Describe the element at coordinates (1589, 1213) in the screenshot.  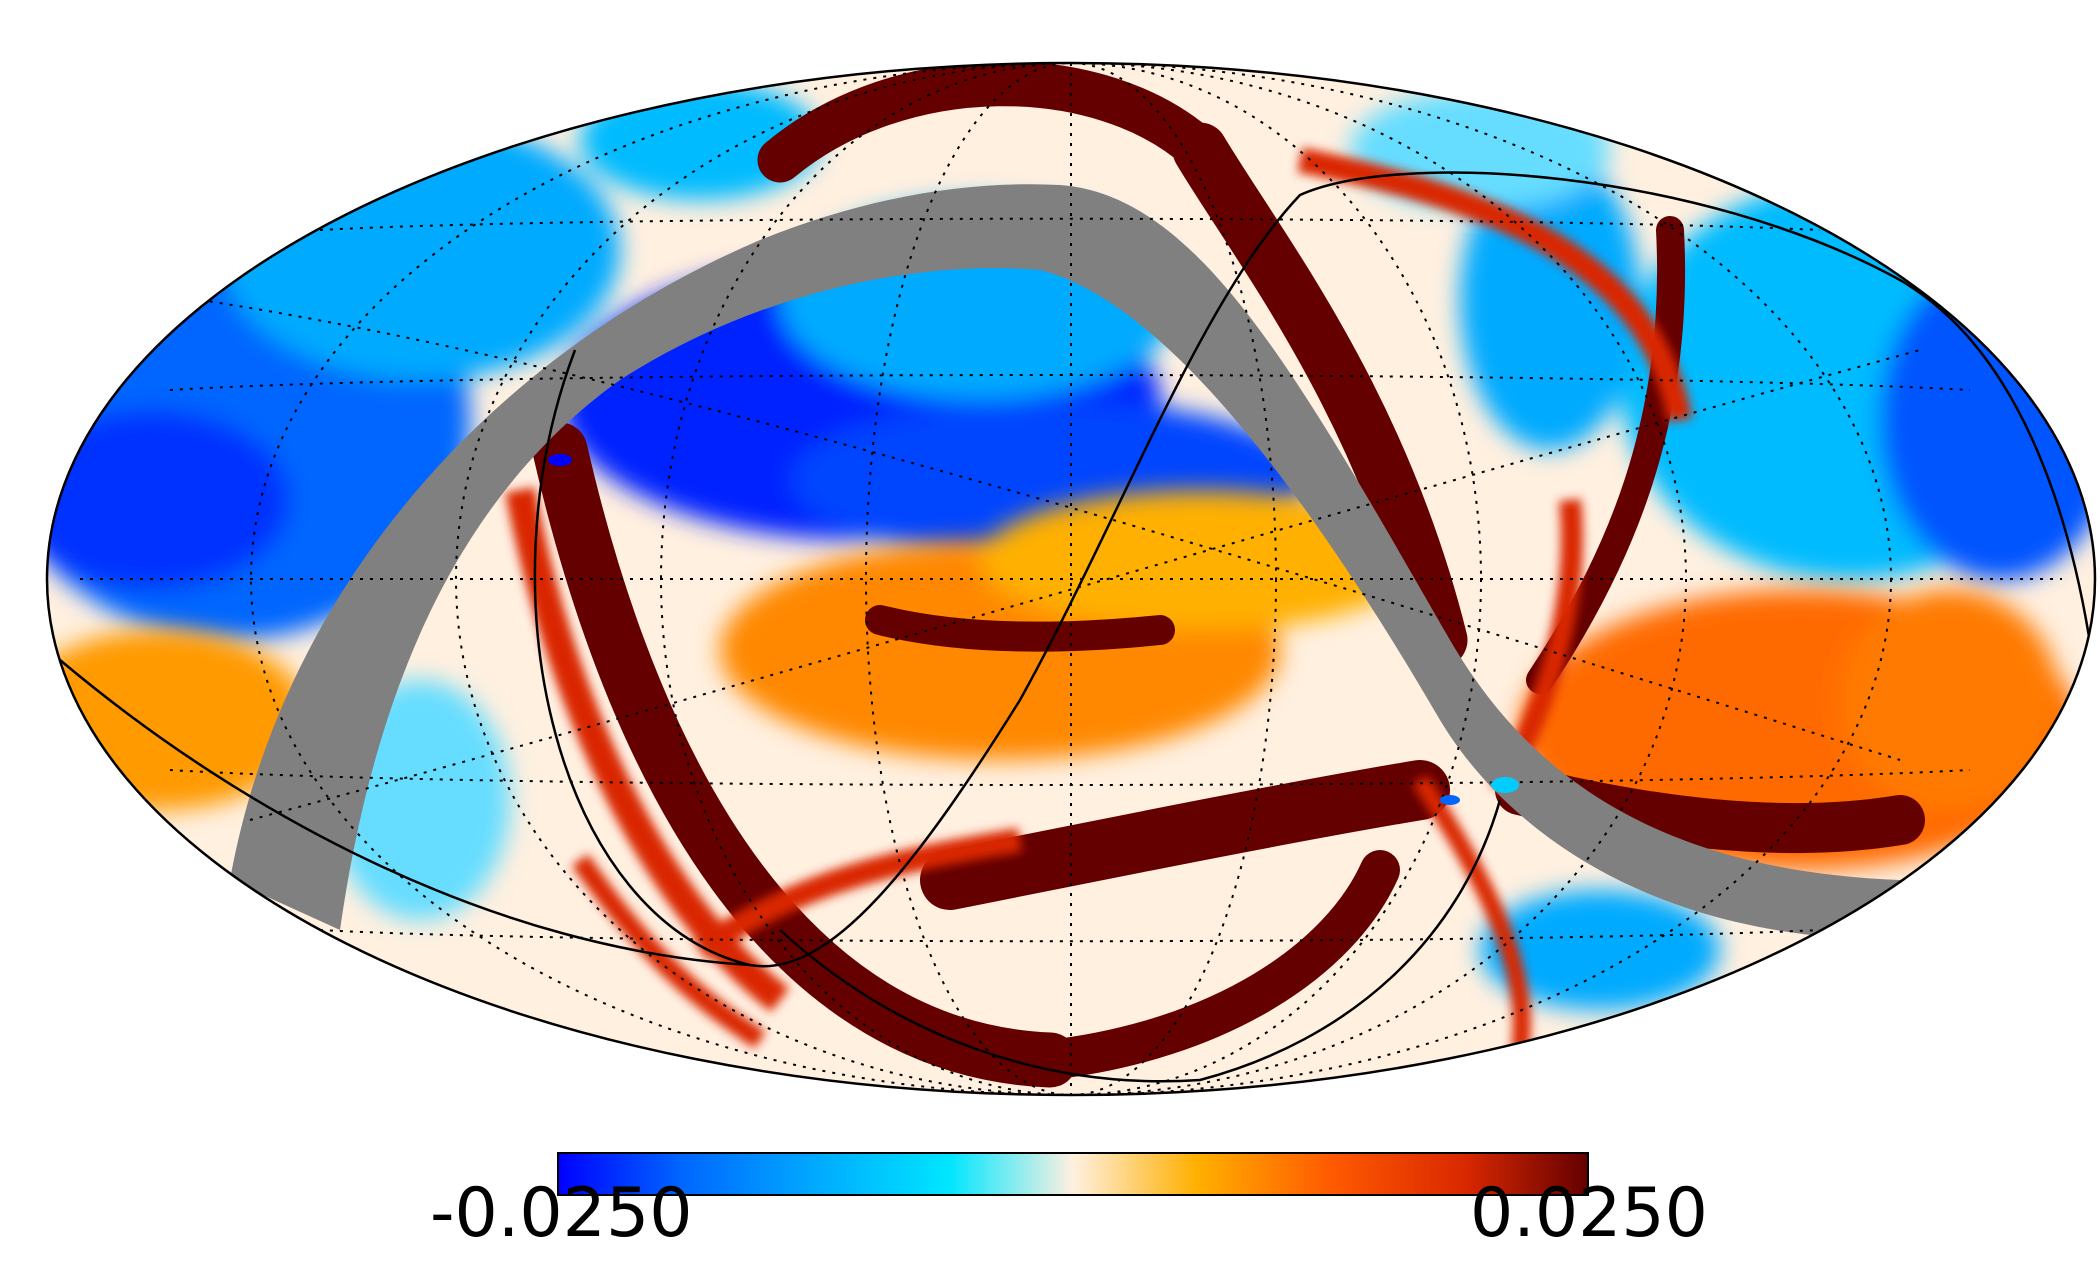
I see `colorbar-max-label: 0.0250` at that location.